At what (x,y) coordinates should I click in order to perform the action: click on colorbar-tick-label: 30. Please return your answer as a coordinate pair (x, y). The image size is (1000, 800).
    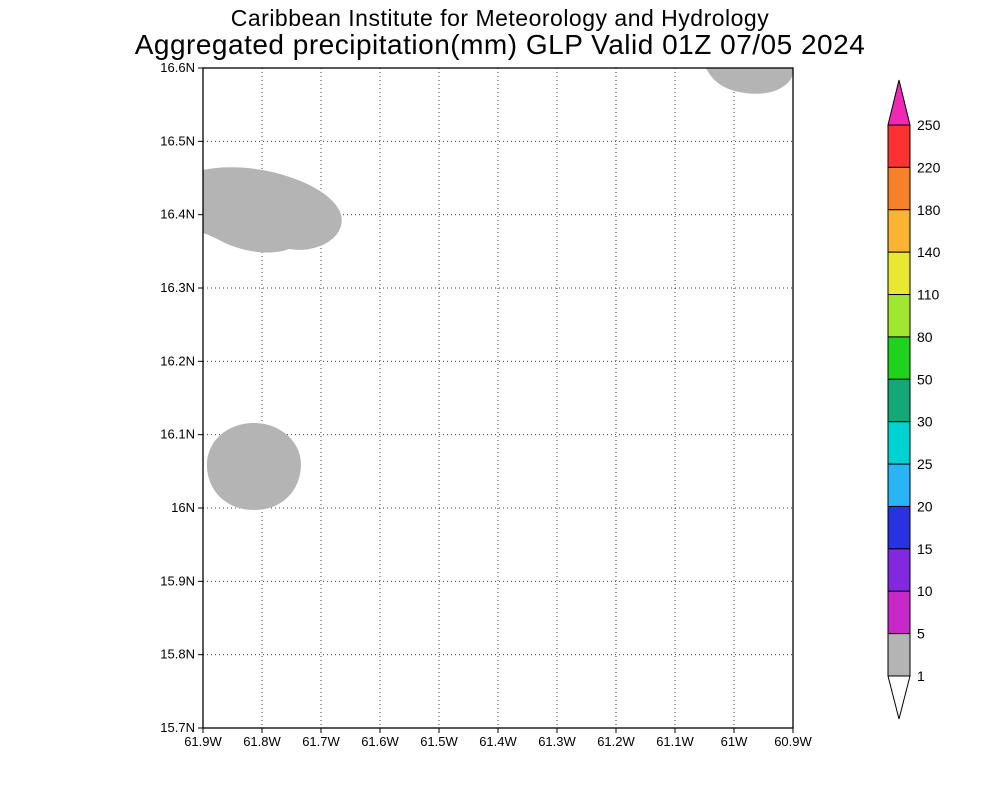
    Looking at the image, I should click on (925, 422).